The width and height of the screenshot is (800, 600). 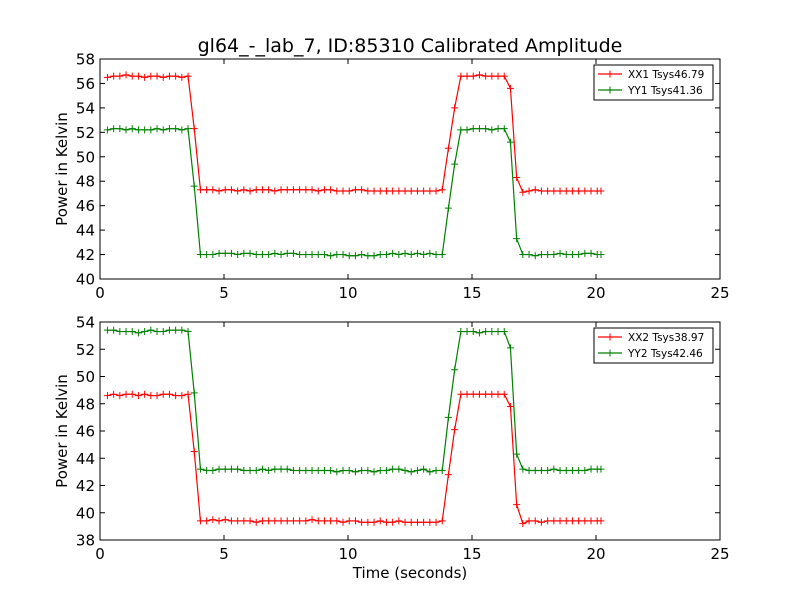 What do you see at coordinates (85, 432) in the screenshot?
I see `y-tick-label: 46` at bounding box center [85, 432].